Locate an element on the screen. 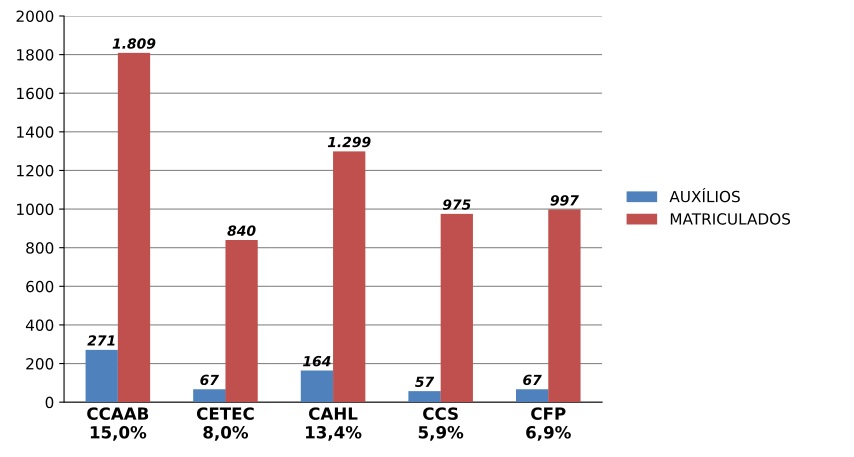 This screenshot has width=854, height=457. y-tick-label: 2000 is located at coordinates (35, 16).